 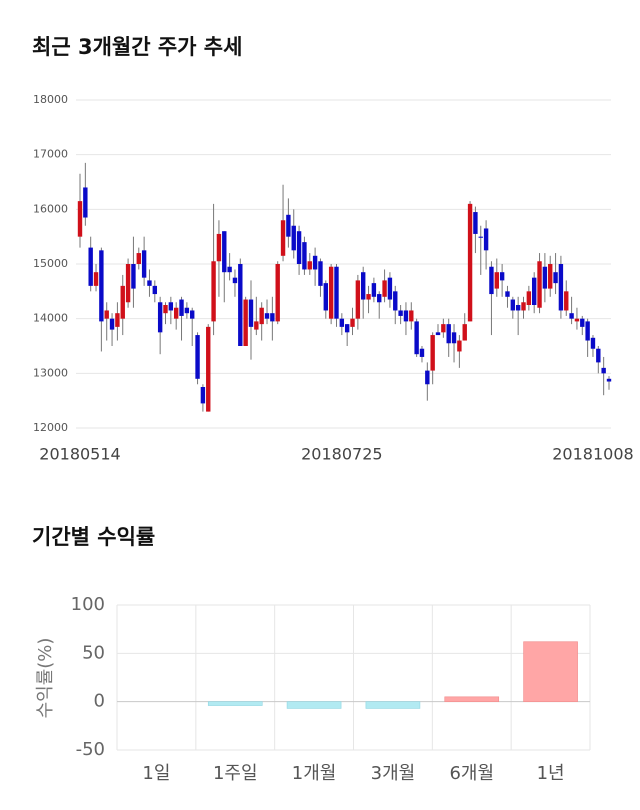 What do you see at coordinates (93, 537) in the screenshot?
I see `chart-title: 기간별 수익률` at bounding box center [93, 537].